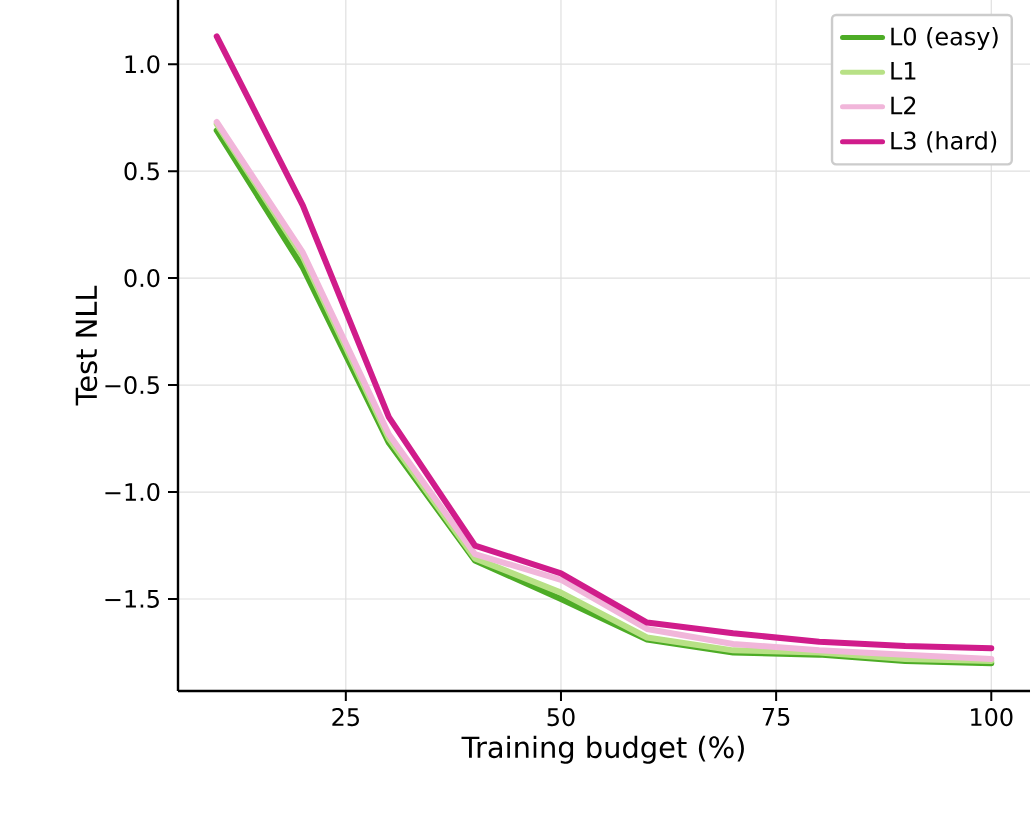  I want to click on x-axis-title: Training budget (%), so click(602, 749).